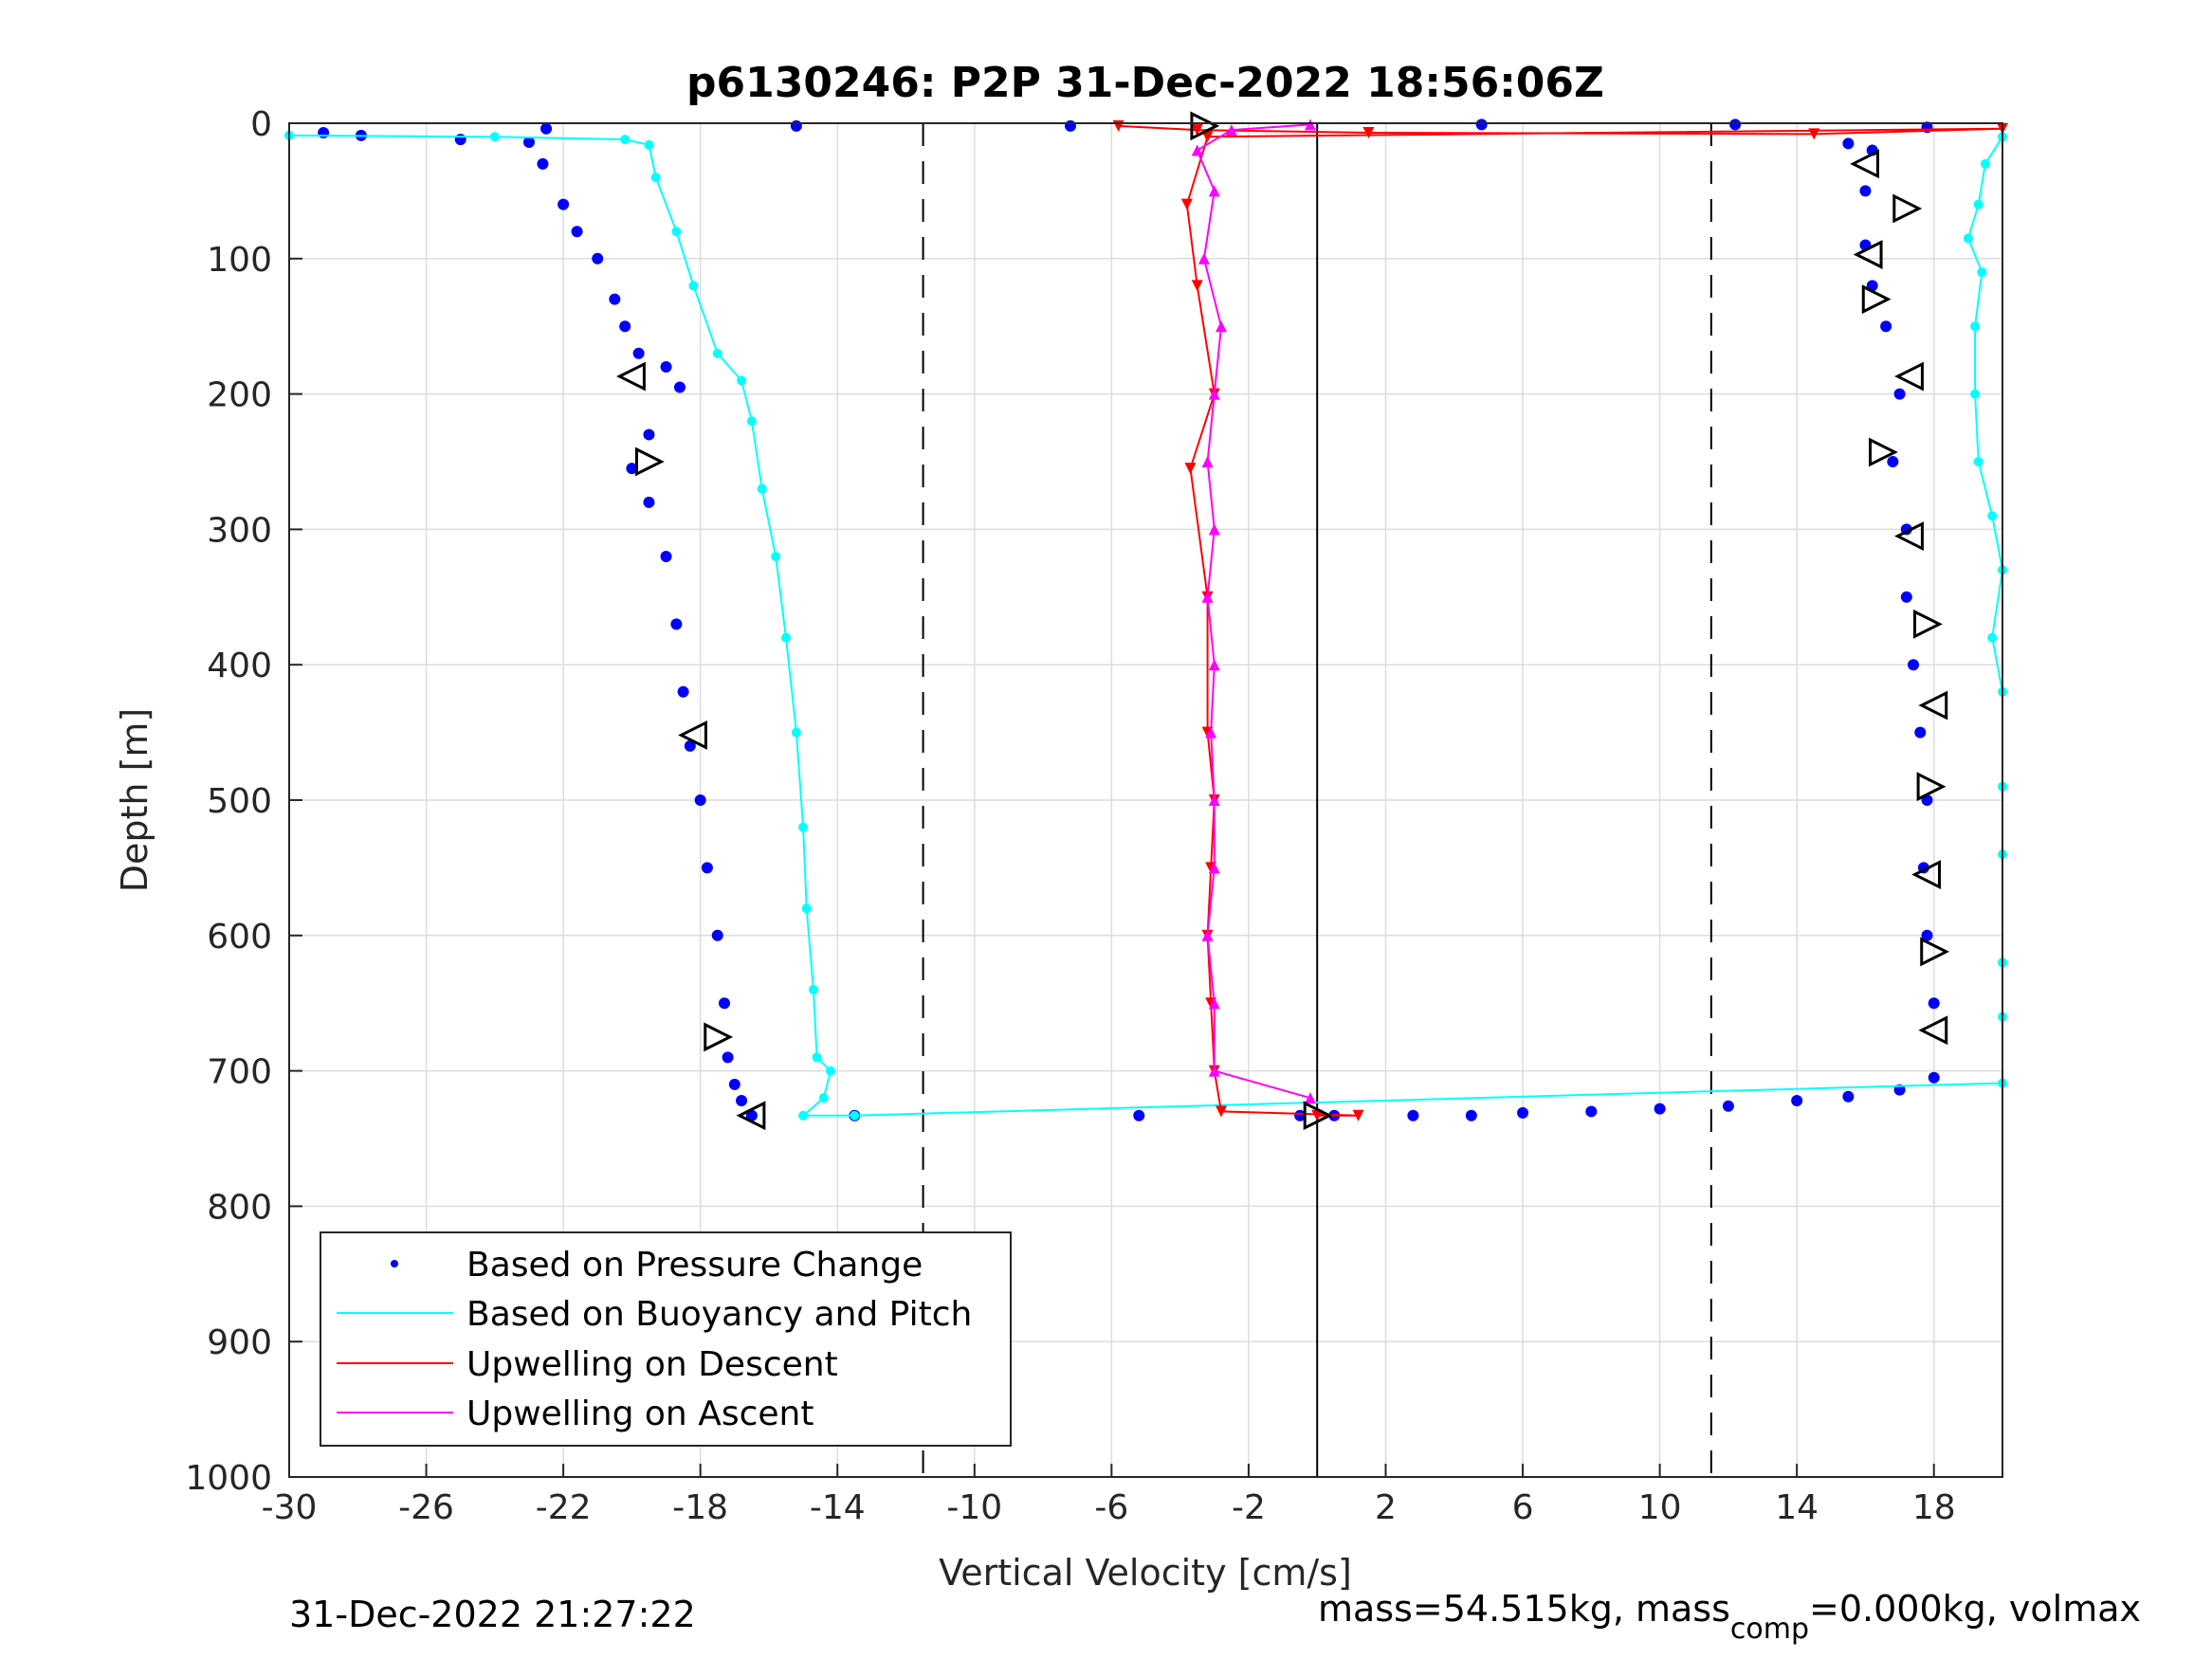  What do you see at coordinates (1524, 1609) in the screenshot?
I see `footer-mass-prefix: mass=54.515kg, mass` at bounding box center [1524, 1609].